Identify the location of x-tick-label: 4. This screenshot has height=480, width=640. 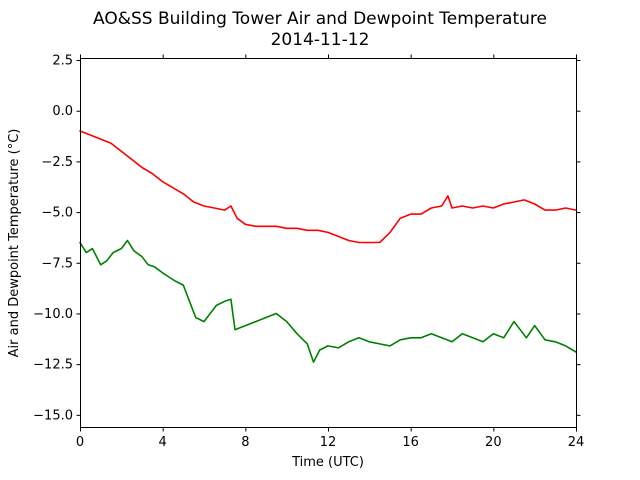
(163, 442).